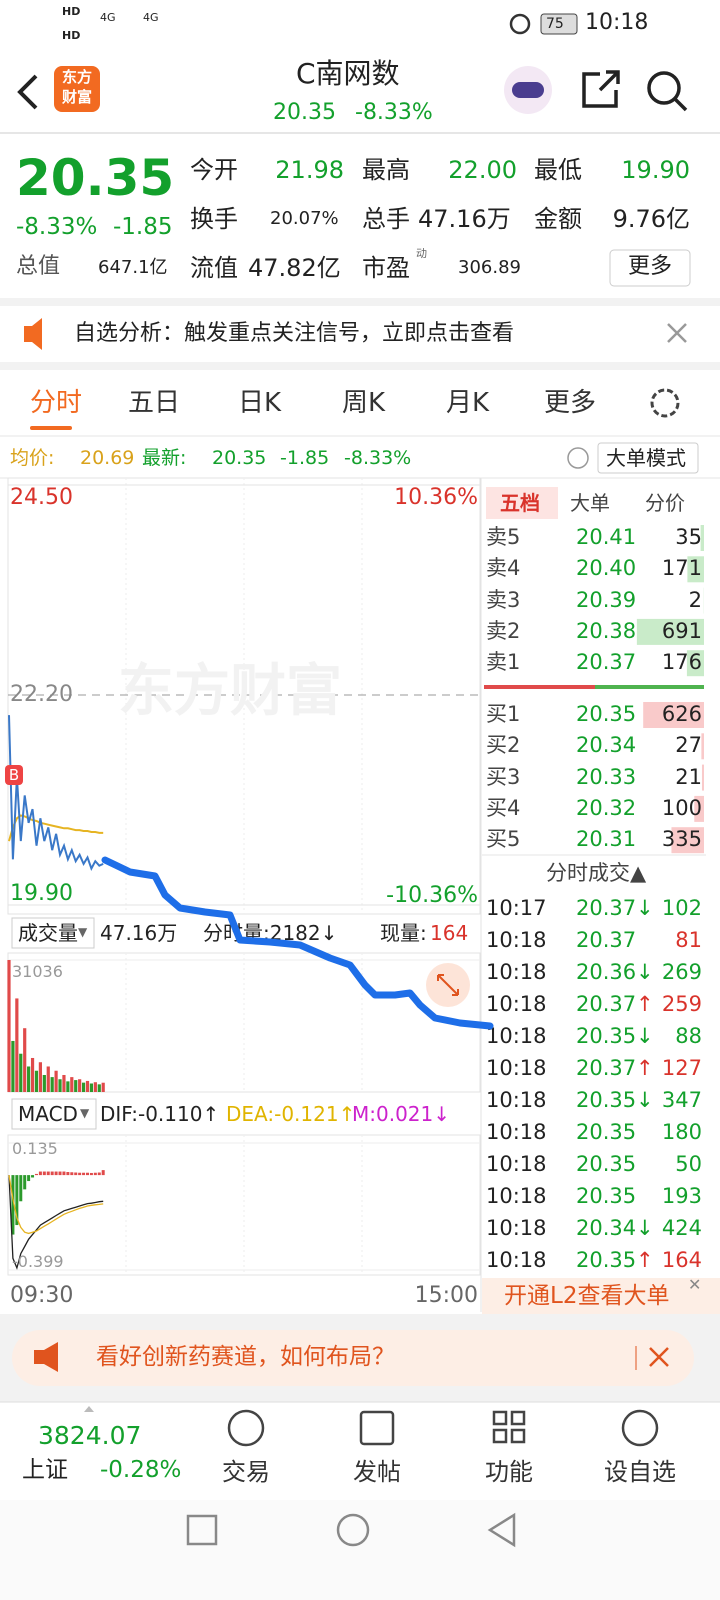 Image resolution: width=720 pixels, height=1600 pixels. I want to click on latest-value: 20.35, so click(239, 458).